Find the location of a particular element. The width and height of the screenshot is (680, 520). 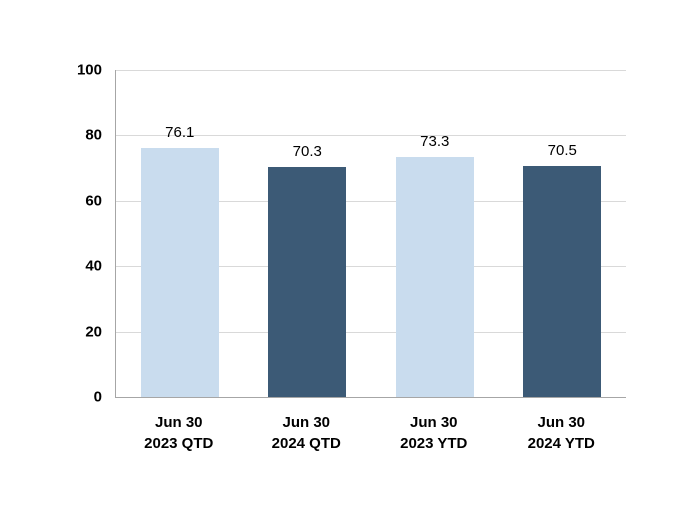

y-tick-label: 100 is located at coordinates (89, 70).